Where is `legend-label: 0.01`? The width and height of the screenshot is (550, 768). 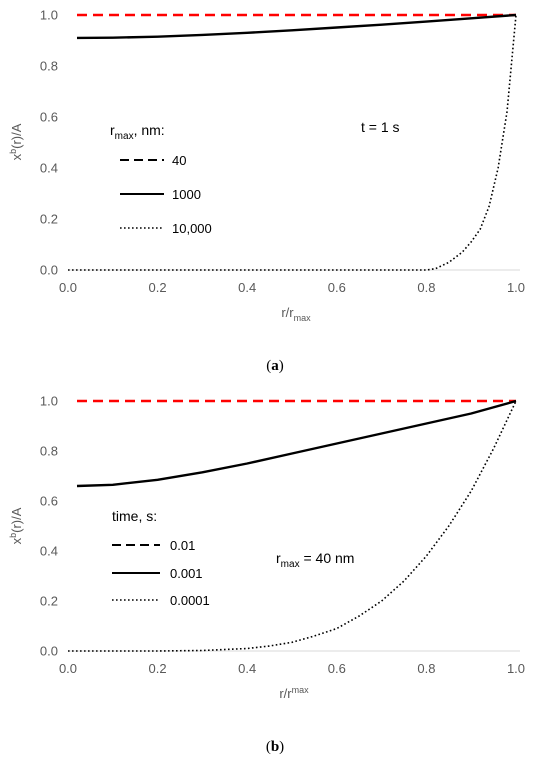 legend-label: 0.01 is located at coordinates (182, 545).